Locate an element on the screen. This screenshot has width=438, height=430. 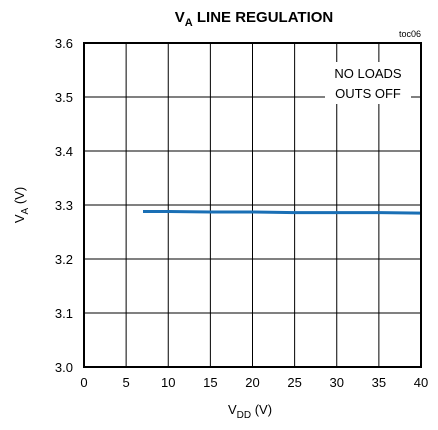
x-tick-label: 15 is located at coordinates (210, 382).